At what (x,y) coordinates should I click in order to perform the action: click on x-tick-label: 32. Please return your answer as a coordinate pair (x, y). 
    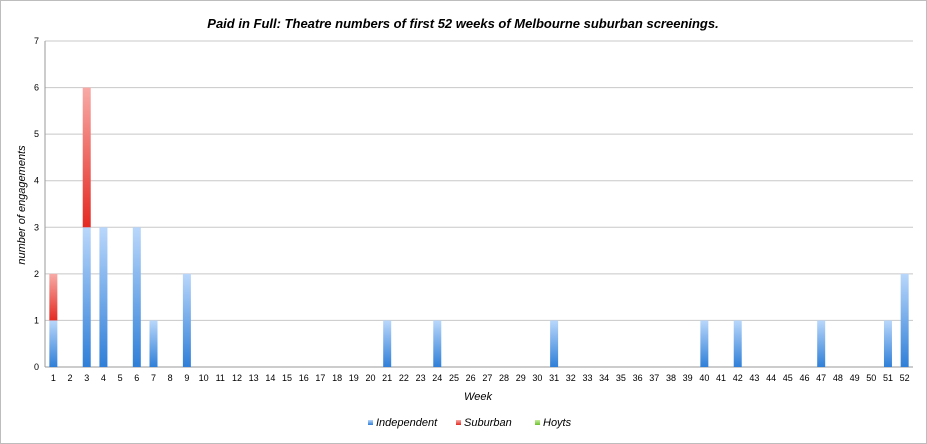
    Looking at the image, I should click on (571, 378).